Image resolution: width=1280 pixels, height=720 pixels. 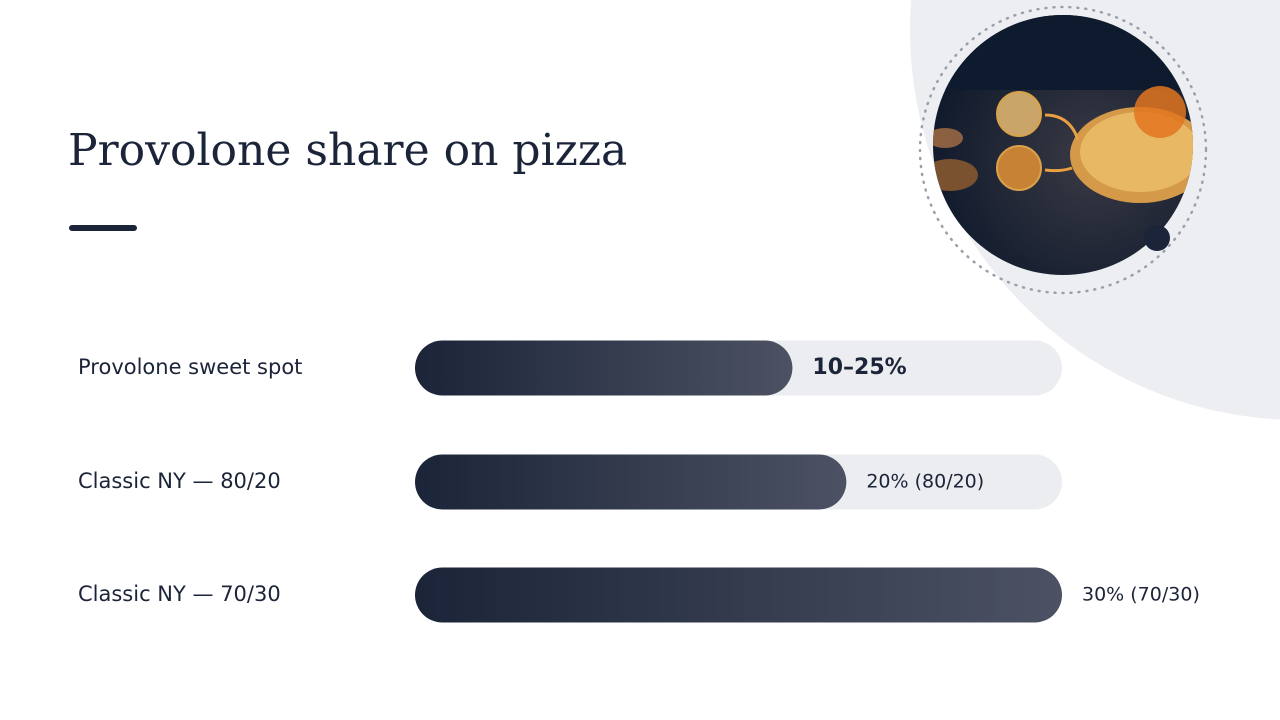 I want to click on accent-dot, so click(x=1157, y=238).